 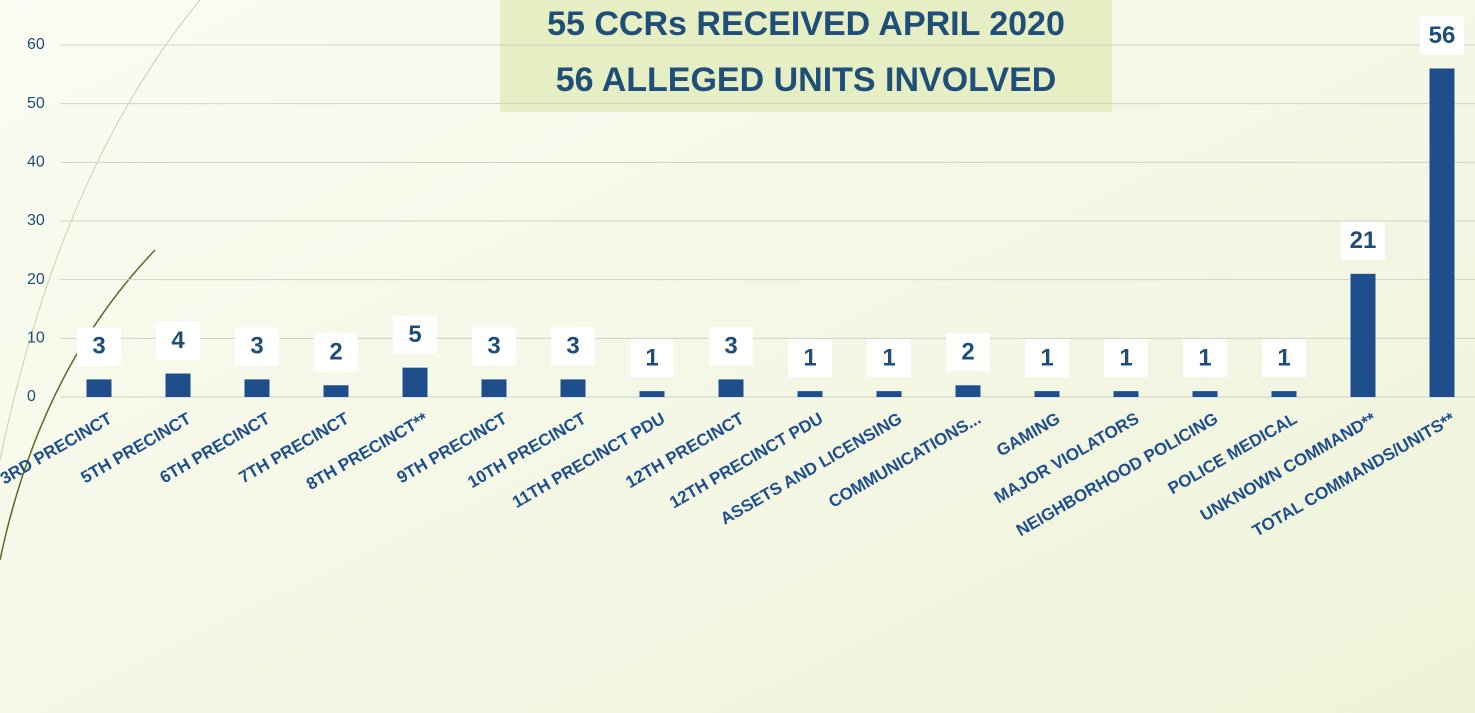 I want to click on chart-title: 56 ALLEGED UNITS INVOLVED, so click(x=806, y=80).